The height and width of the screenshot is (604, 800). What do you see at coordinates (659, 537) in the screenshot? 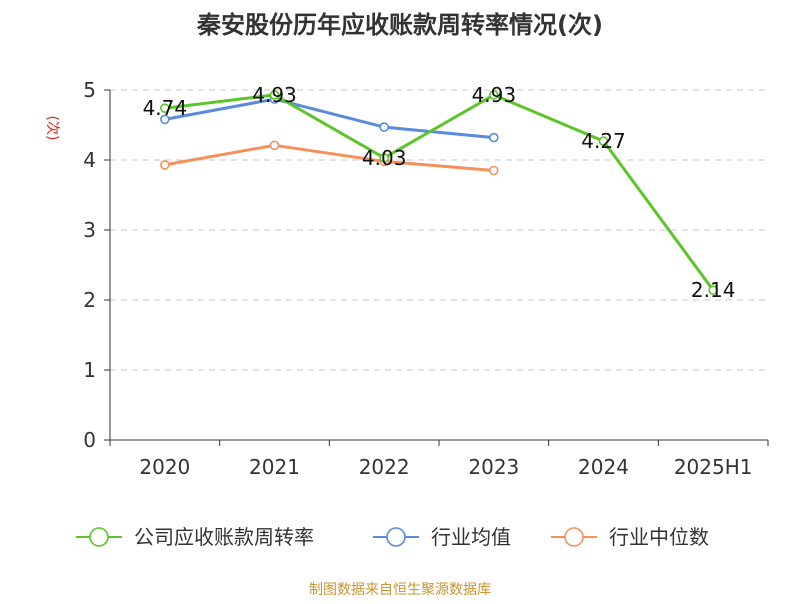
I see `legend-label: 行业中位数` at bounding box center [659, 537].